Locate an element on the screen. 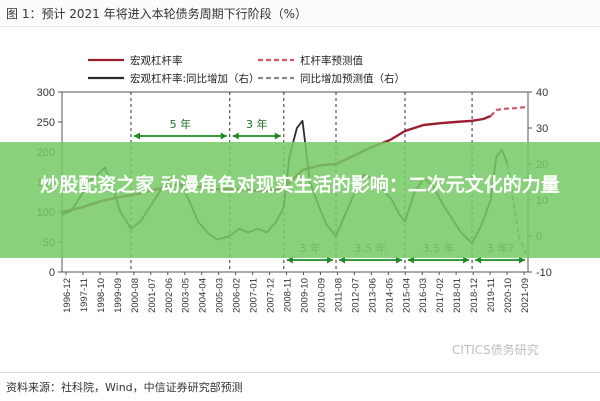 Image resolution: width=600 pixels, height=401 pixels. x-tick-label: 2009-10 is located at coordinates (304, 295).